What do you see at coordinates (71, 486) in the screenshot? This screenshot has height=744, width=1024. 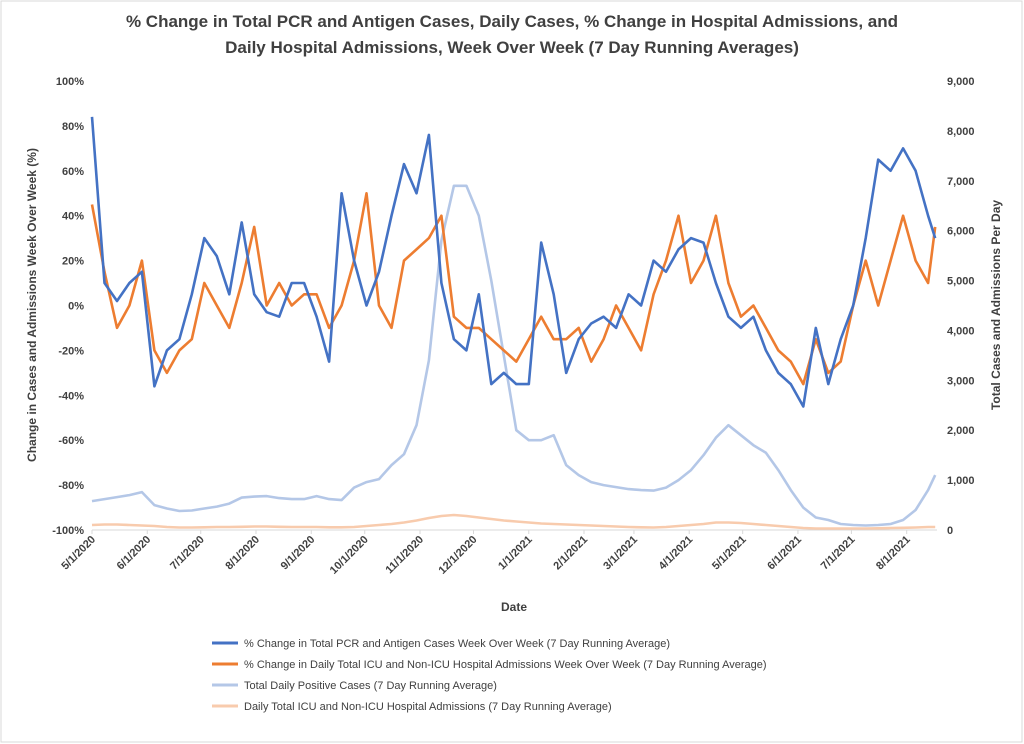 I see `y-tick-label: -80%` at bounding box center [71, 486].